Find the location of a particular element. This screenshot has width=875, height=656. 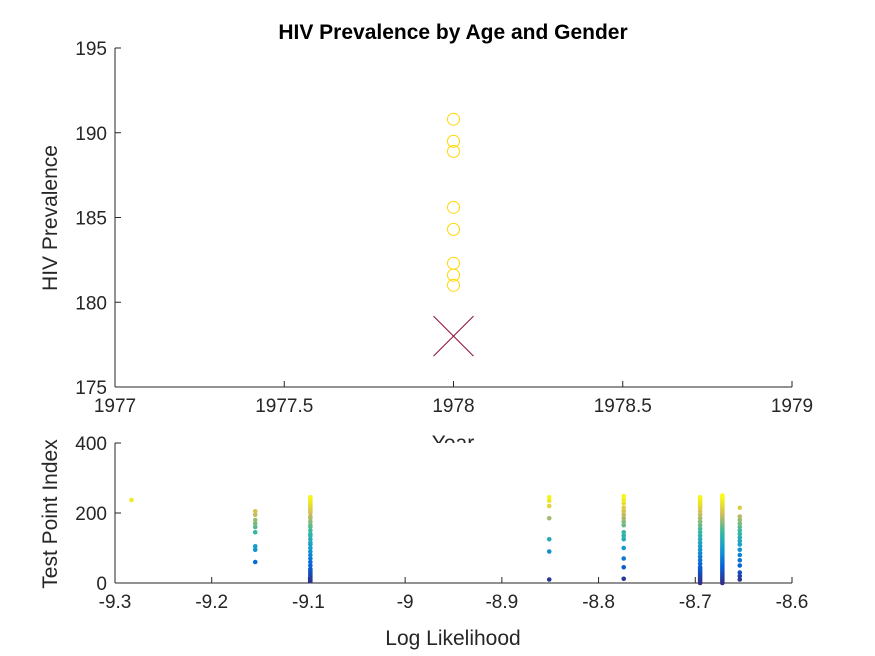

top-x-tick-label: 1978 is located at coordinates (453, 406).